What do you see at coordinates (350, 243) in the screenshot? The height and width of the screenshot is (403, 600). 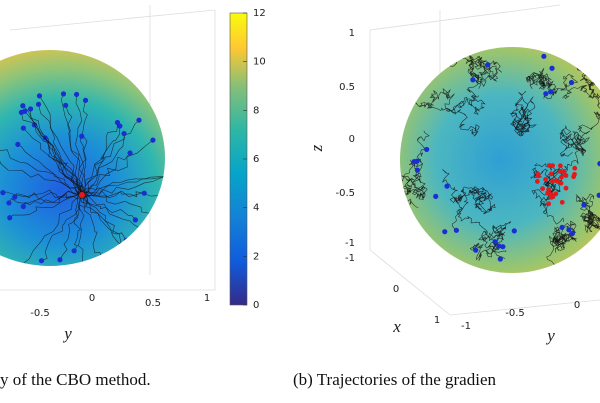 I see `tick-label: -1` at bounding box center [350, 243].